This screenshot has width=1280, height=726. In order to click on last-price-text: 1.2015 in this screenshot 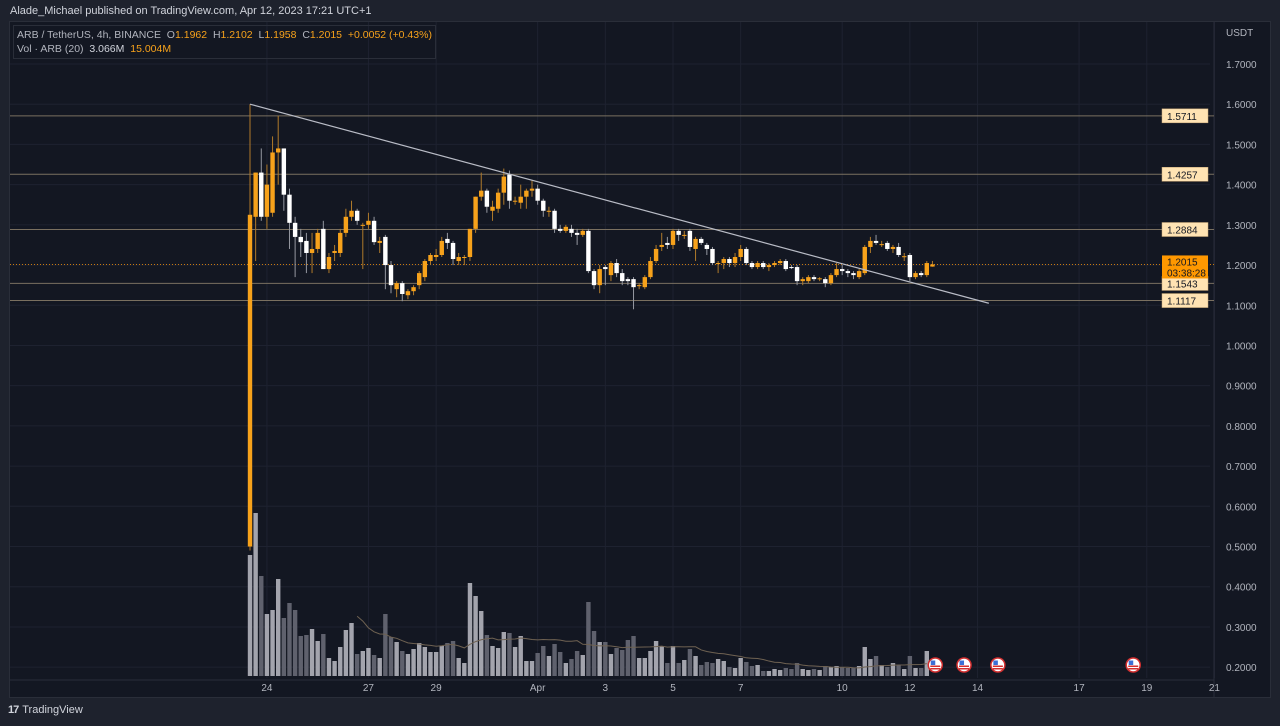, I will do `click(1182, 262)`.